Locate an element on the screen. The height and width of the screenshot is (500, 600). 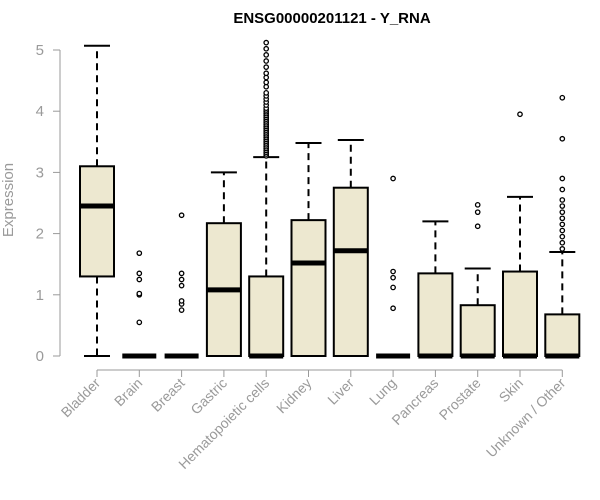
y-axis: 0 1 2 3 4 5 is located at coordinates (48, 203).